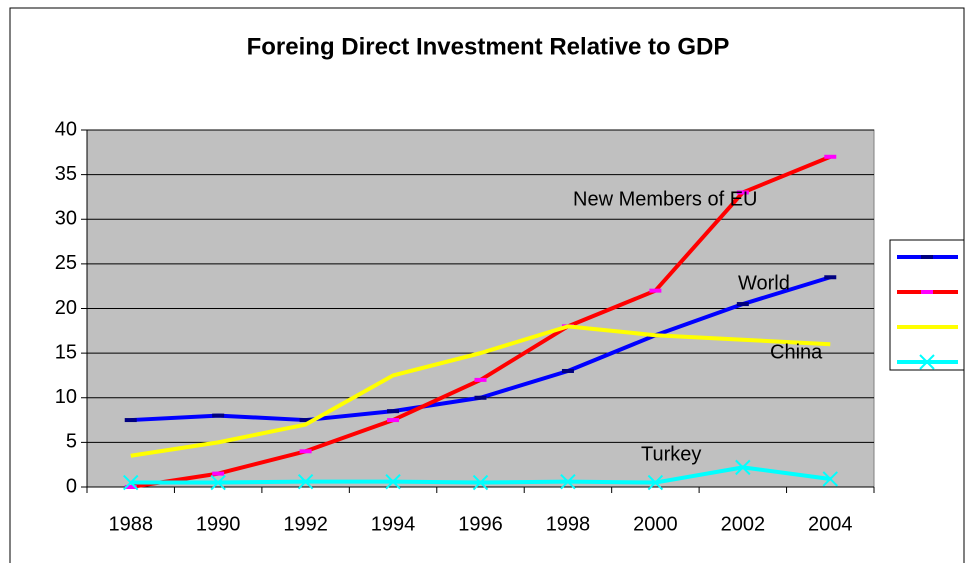 Image resolution: width=968 pixels, height=563 pixels. Describe the element at coordinates (665, 199) in the screenshot. I see `series-annotation: New Members of EU` at that location.